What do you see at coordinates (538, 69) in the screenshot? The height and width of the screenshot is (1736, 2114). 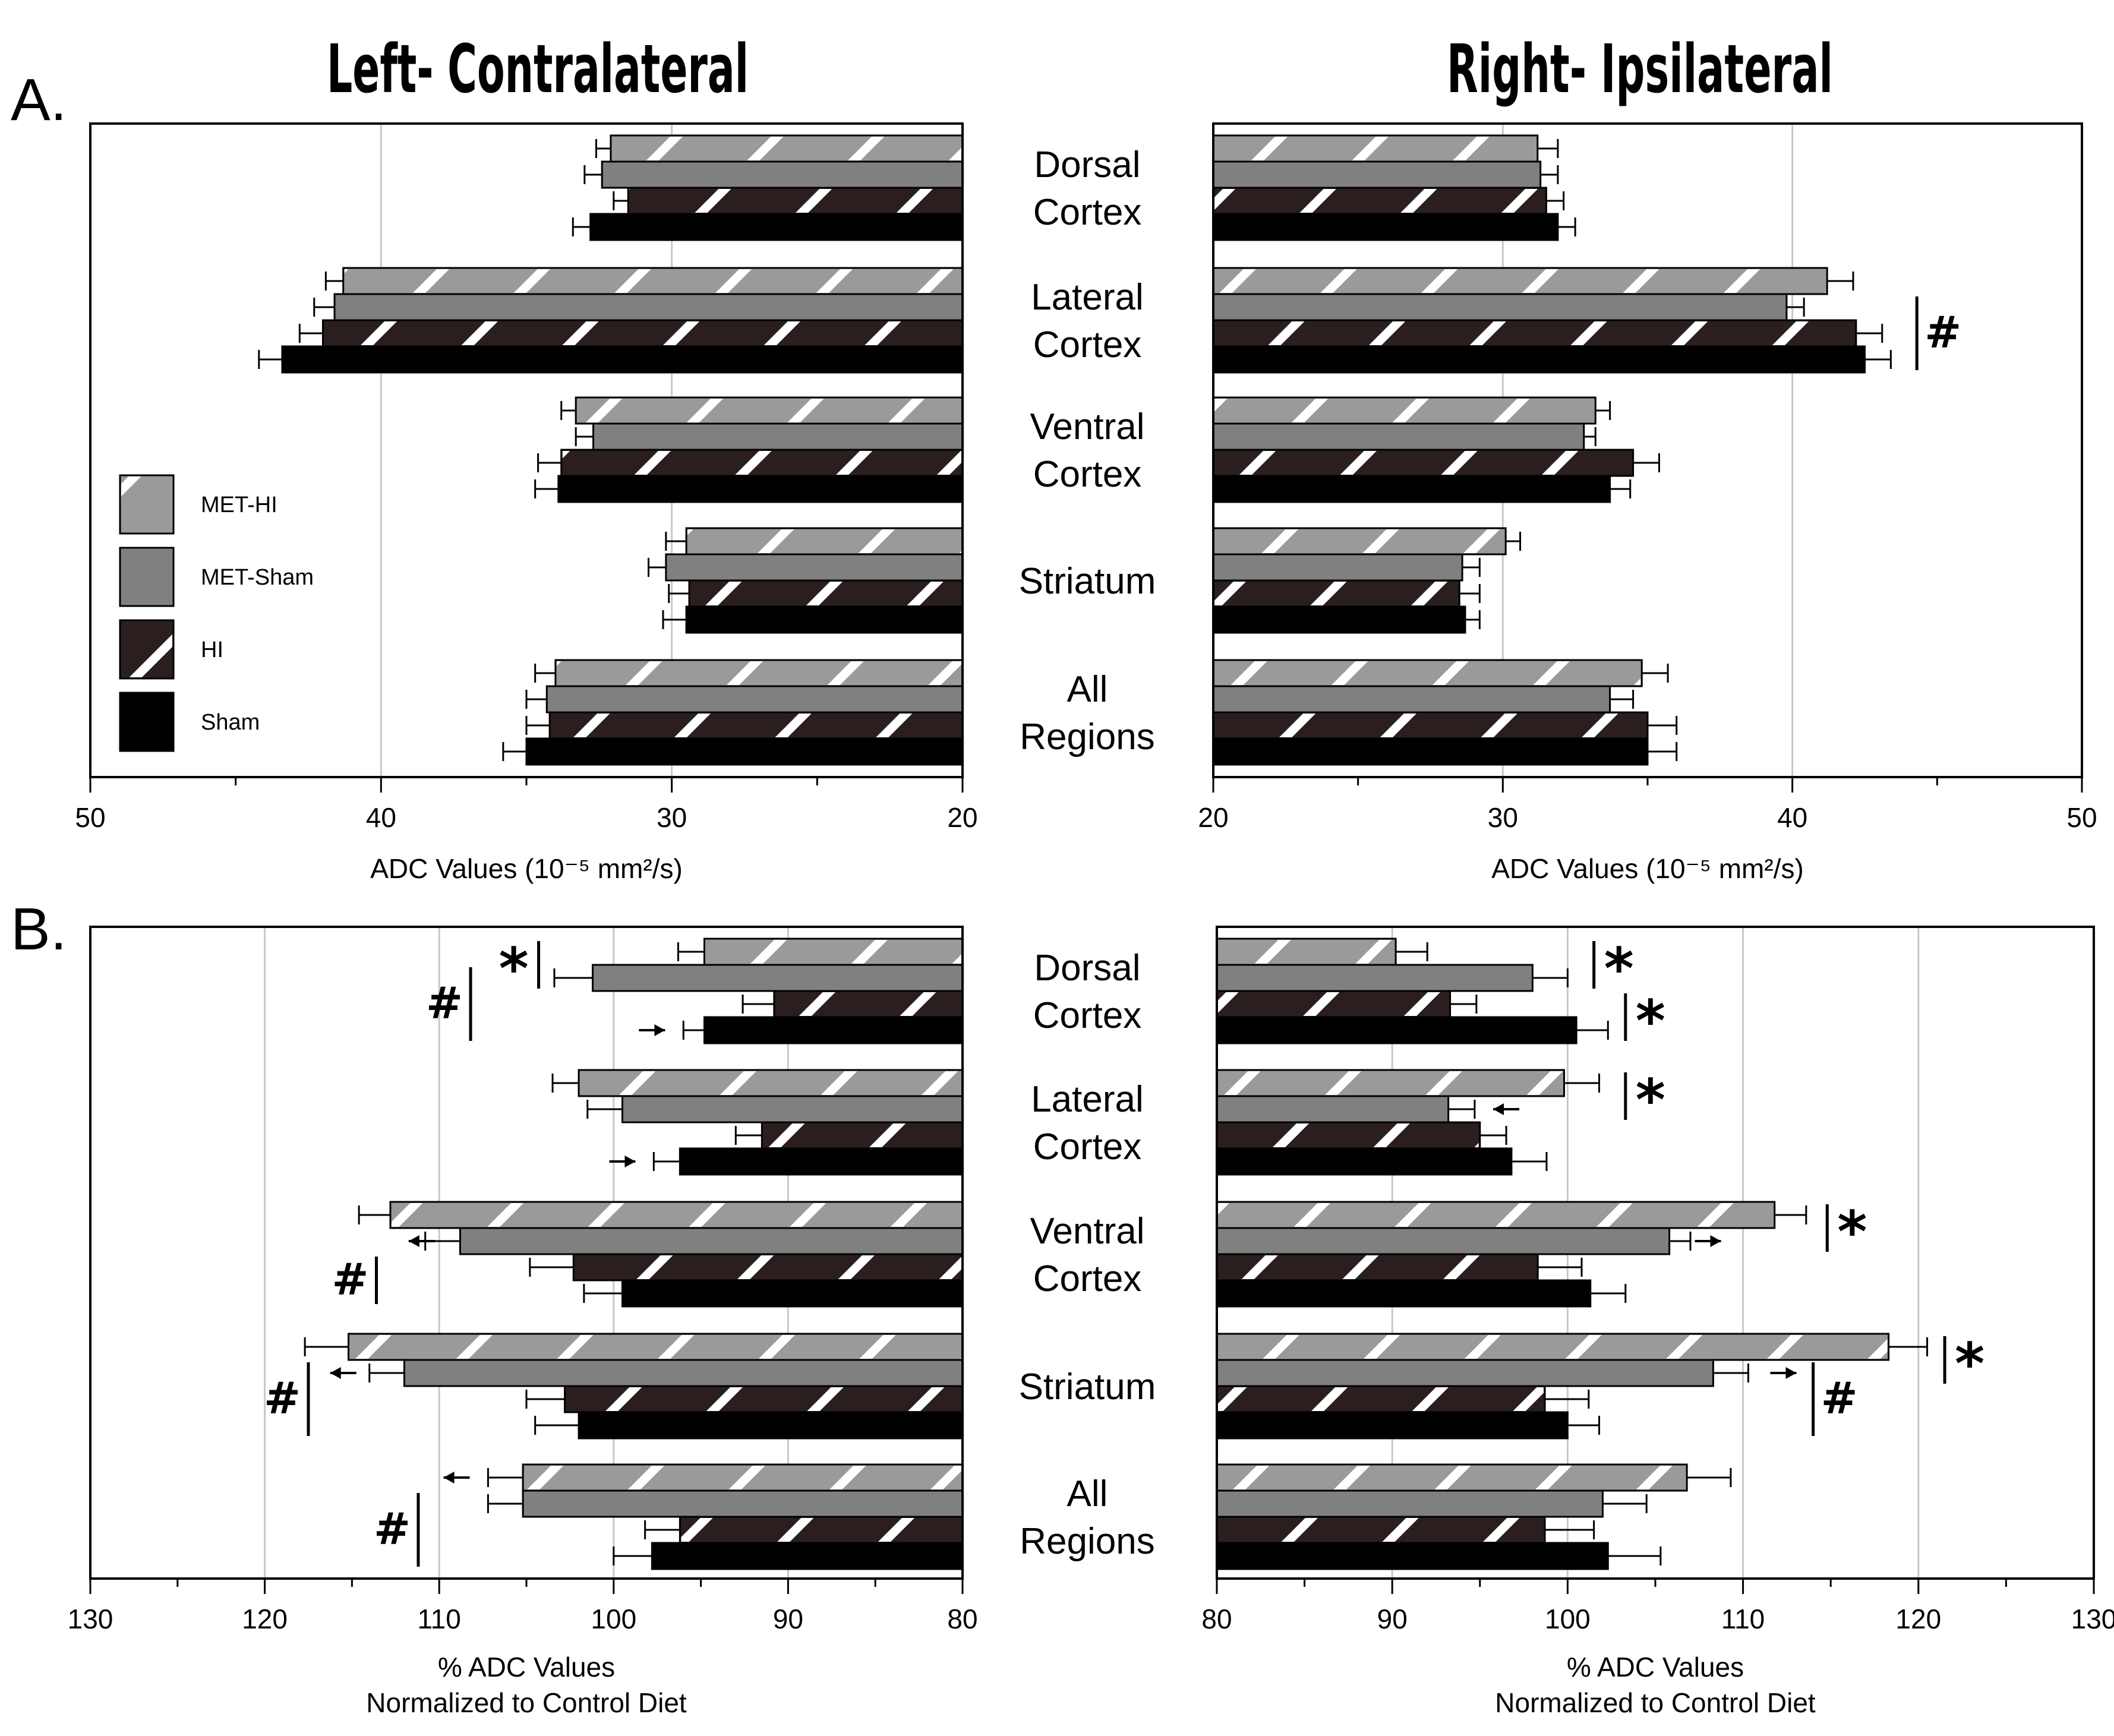 I see `left-title: Left- Contralateral` at bounding box center [538, 69].